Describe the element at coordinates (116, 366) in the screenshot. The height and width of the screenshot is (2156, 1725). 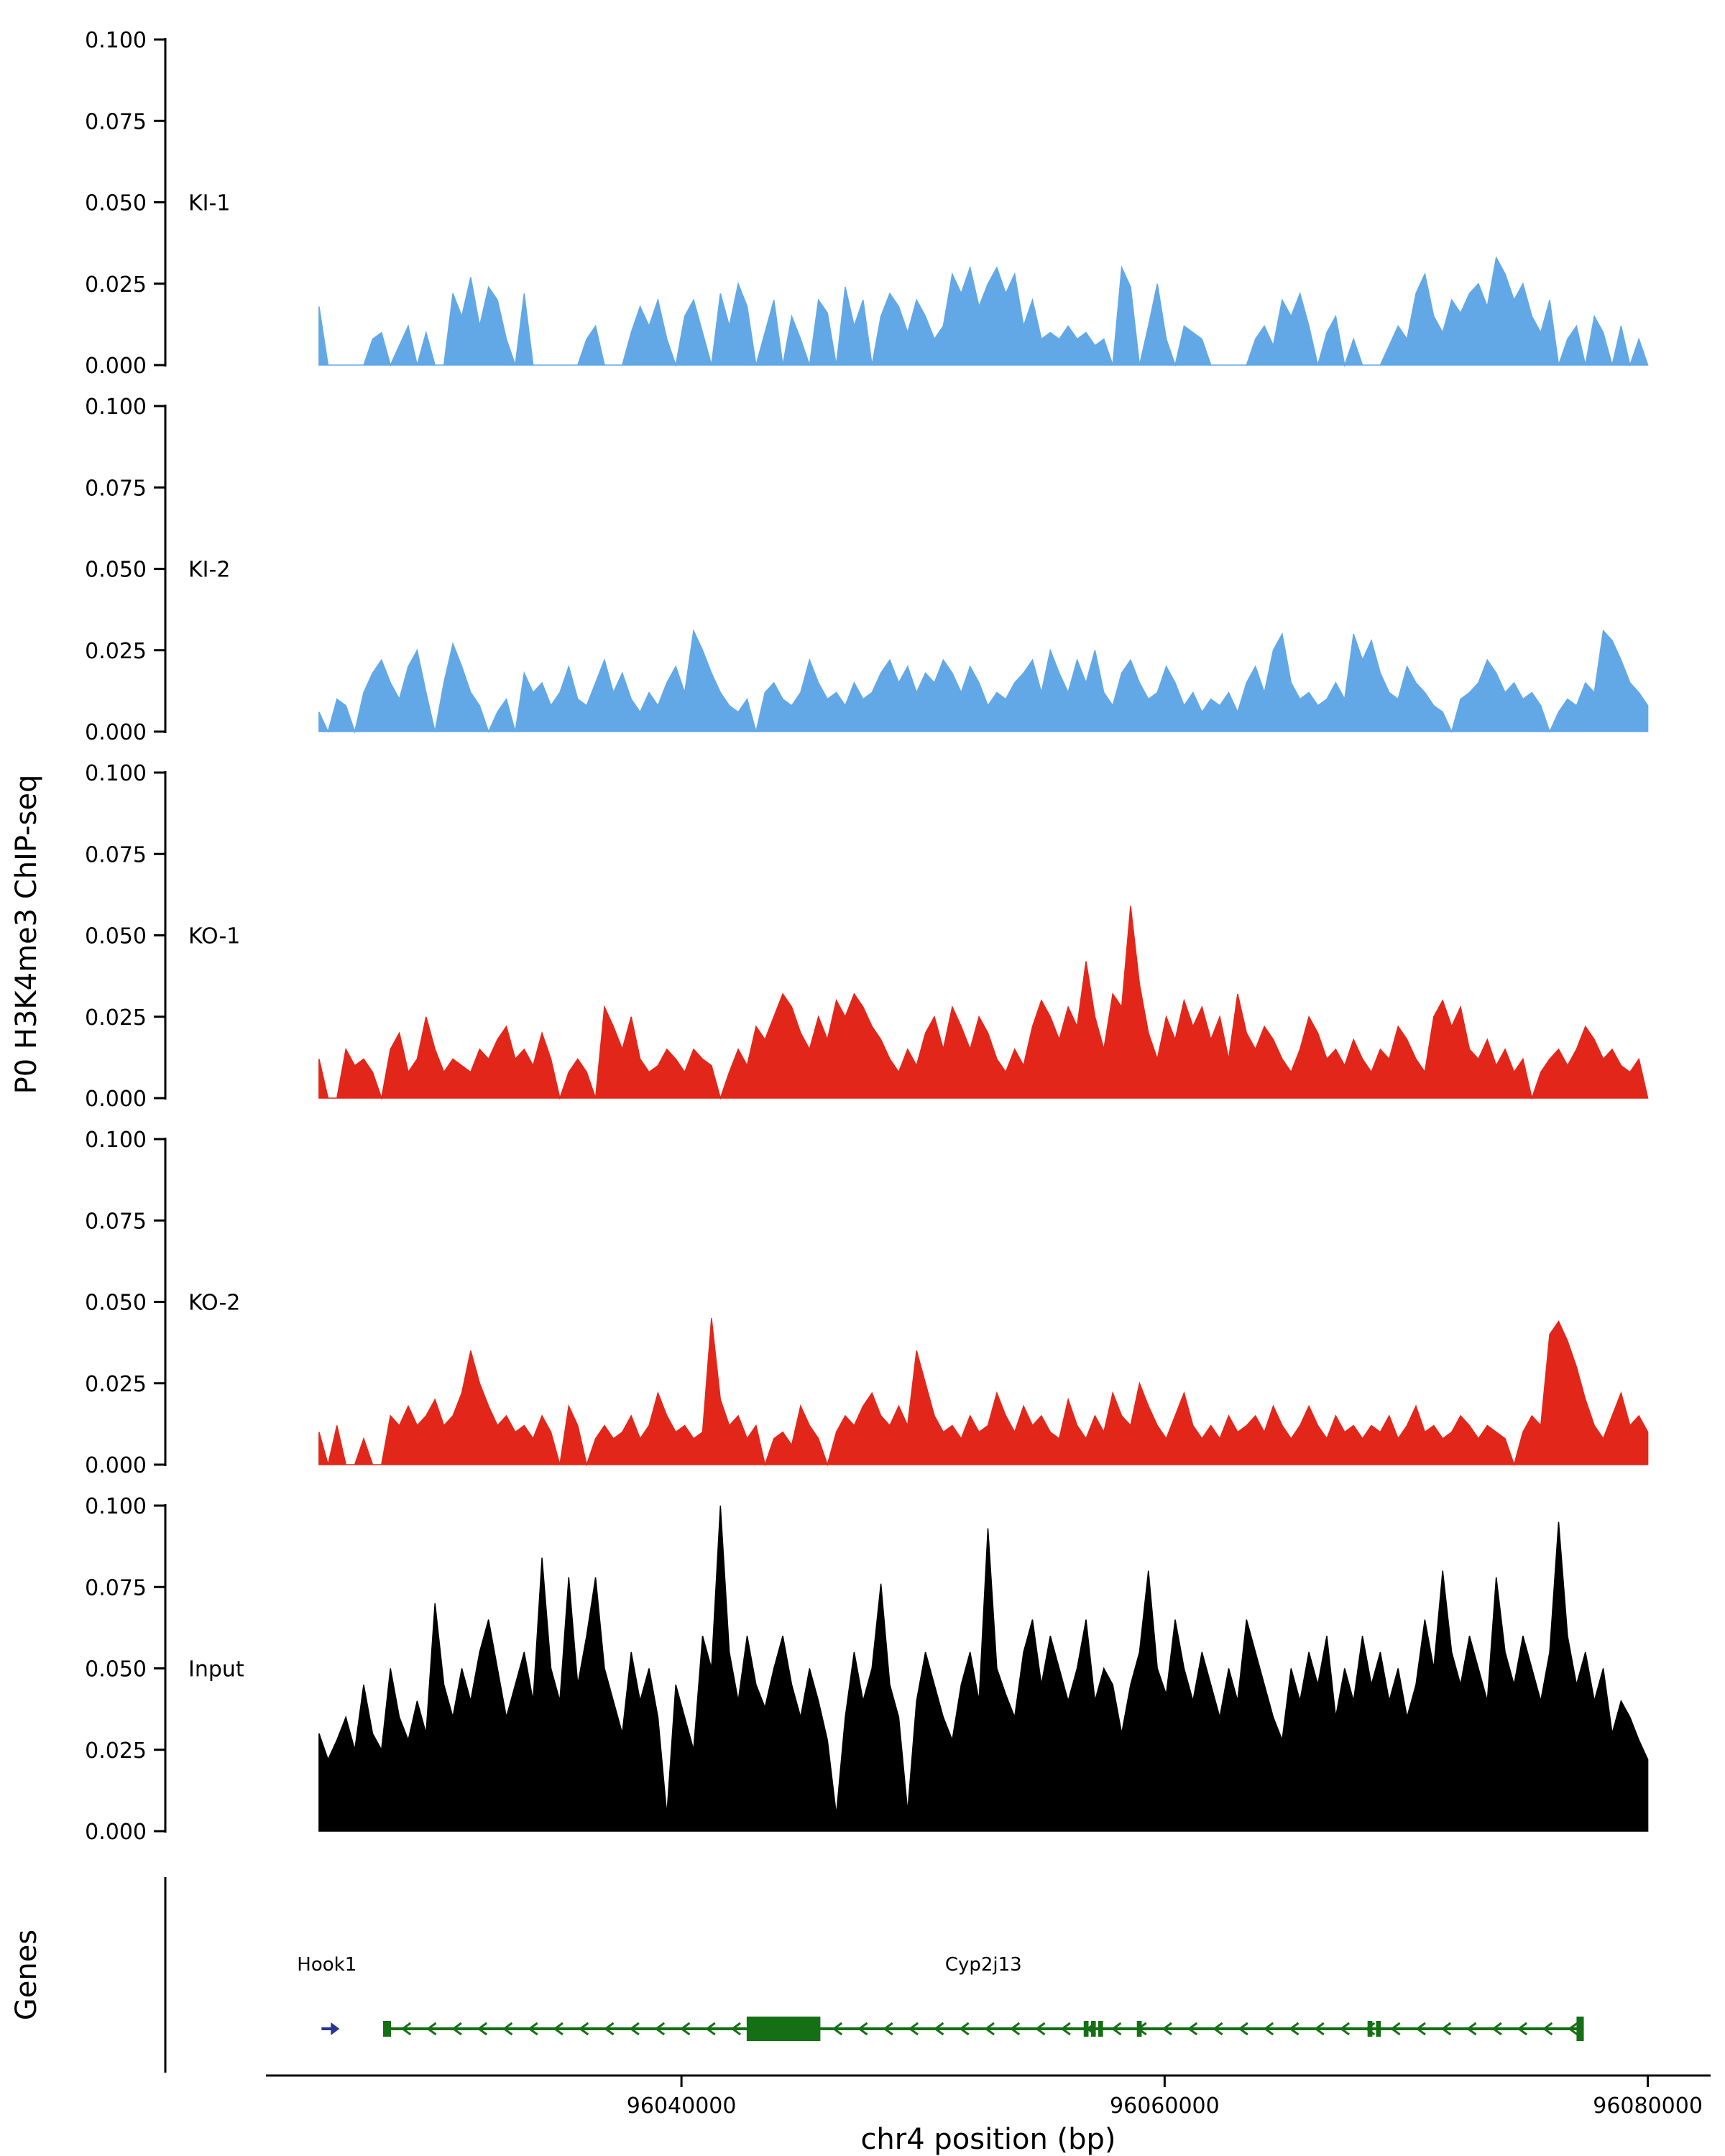
I see `y-tick-label-ki-1: 0.000` at that location.